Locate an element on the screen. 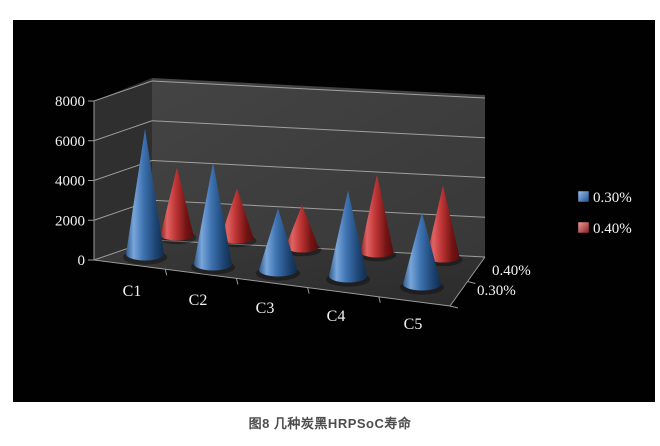  cone-0.30%-C1 is located at coordinates (145, 194).